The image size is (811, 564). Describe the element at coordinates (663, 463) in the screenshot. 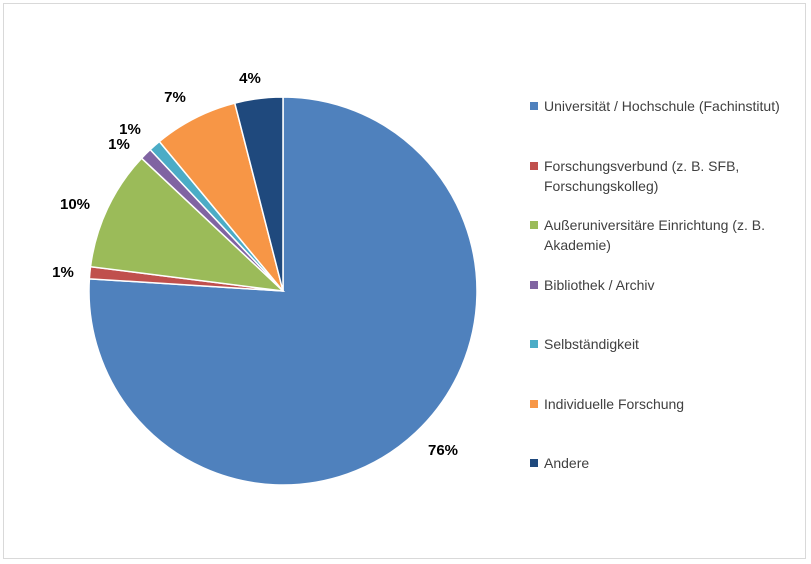

I see `legend-item-andere: Andere` at that location.